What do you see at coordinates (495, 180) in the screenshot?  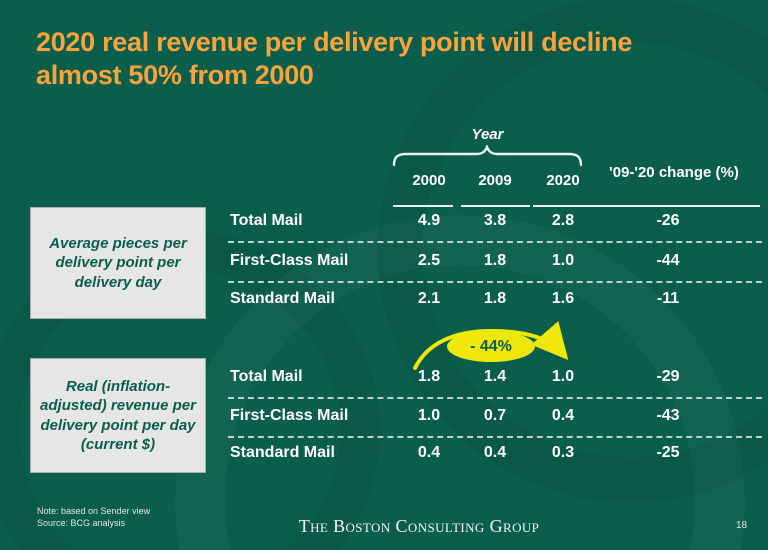 I see `column-header-2009: 2009` at bounding box center [495, 180].